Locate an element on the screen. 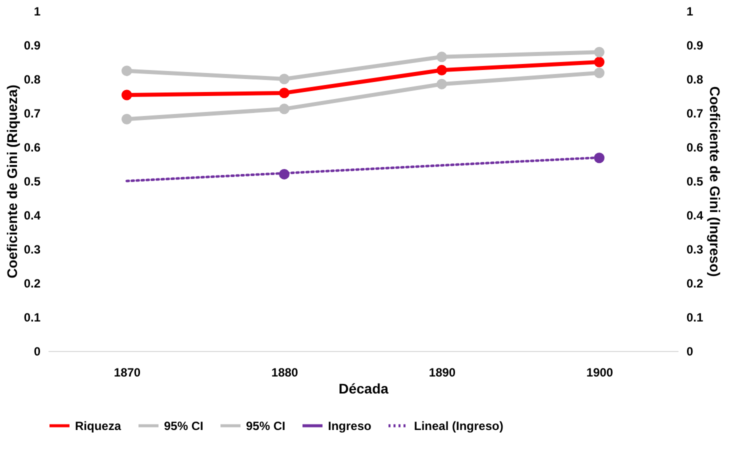 The height and width of the screenshot is (458, 739). legend-label: Lineal (Ingreso) is located at coordinates (459, 425).